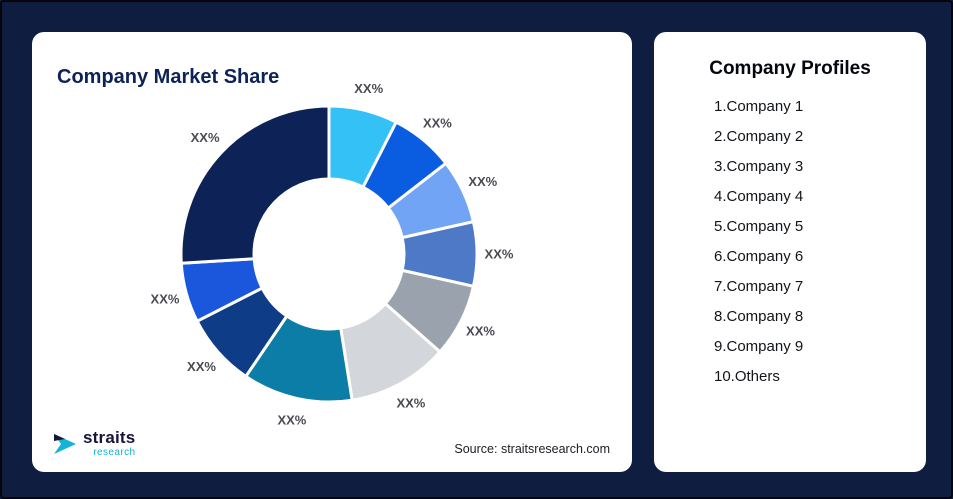 This screenshot has height=499, width=953. I want to click on profile-item: 2.Company 2, so click(759, 136).